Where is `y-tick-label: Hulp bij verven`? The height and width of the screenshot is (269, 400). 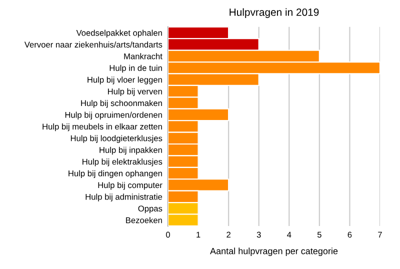 y-tick-label: Hulp bij verven is located at coordinates (135, 92).